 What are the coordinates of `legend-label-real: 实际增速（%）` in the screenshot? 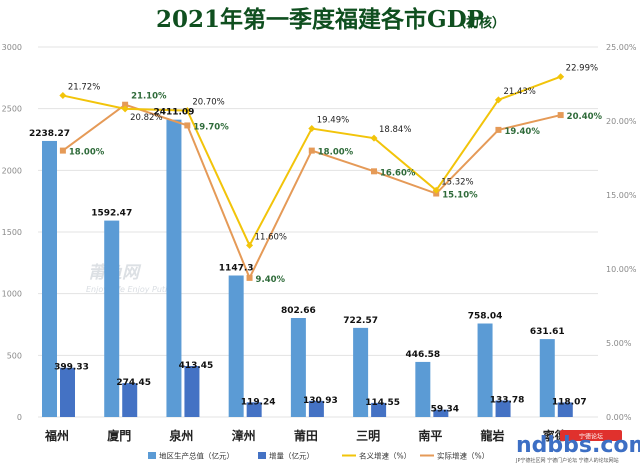 It's located at (463, 456).